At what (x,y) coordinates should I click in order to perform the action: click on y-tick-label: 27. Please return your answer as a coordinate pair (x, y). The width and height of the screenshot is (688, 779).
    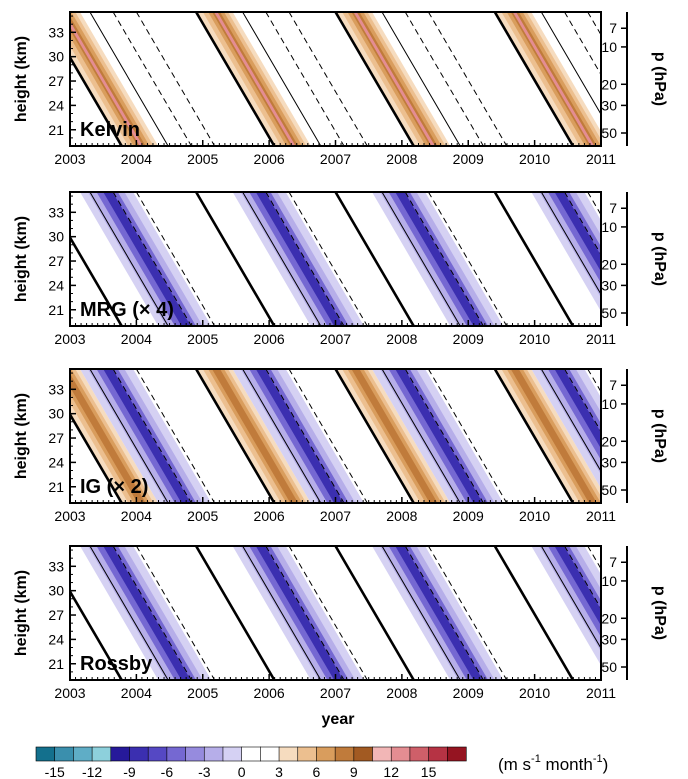
    Looking at the image, I should click on (56, 615).